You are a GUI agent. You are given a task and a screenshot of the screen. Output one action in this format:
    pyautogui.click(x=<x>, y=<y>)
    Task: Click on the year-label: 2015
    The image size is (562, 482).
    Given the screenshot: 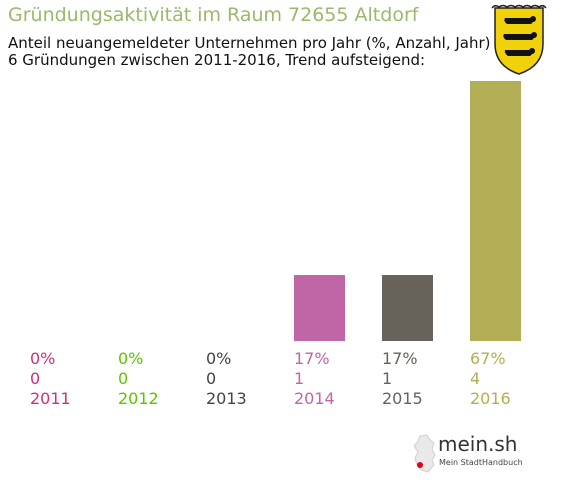 What is the action you would take?
    pyautogui.click(x=402, y=398)
    